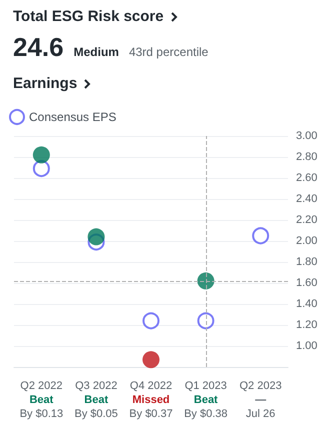  I want to click on y-tick-label: 1.20, so click(307, 325).